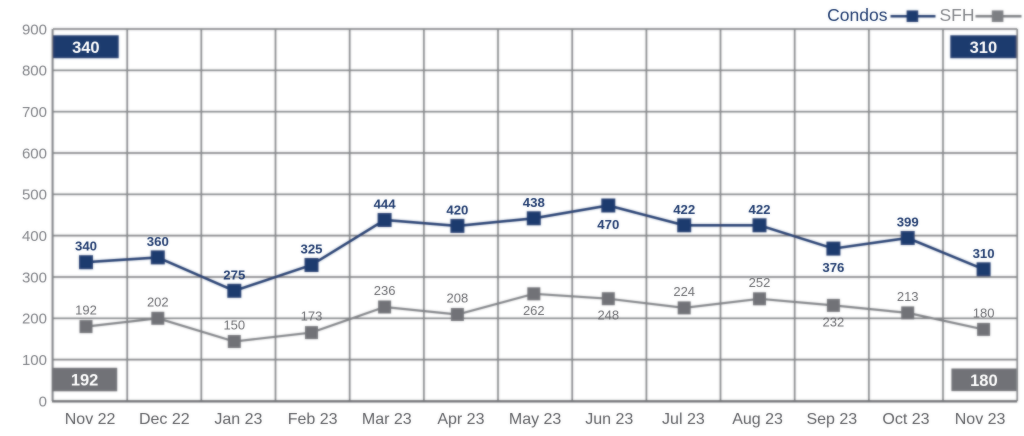 The width and height of the screenshot is (1024, 436). Describe the element at coordinates (757, 419) in the screenshot. I see `svg-text: Aug 23` at that location.